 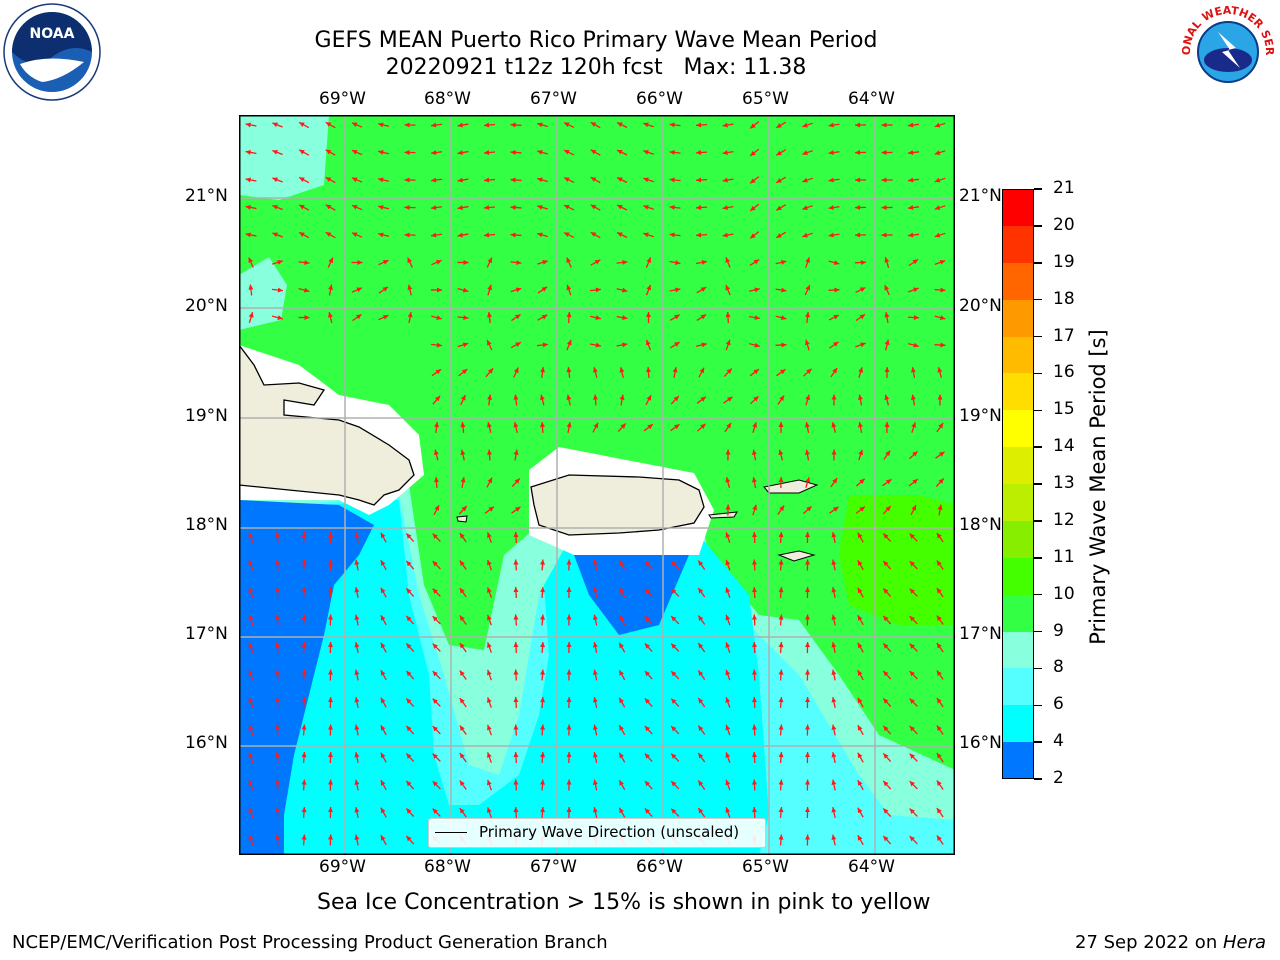 What do you see at coordinates (1058, 741) in the screenshot?
I see `colorbar-tick-label: 4` at bounding box center [1058, 741].